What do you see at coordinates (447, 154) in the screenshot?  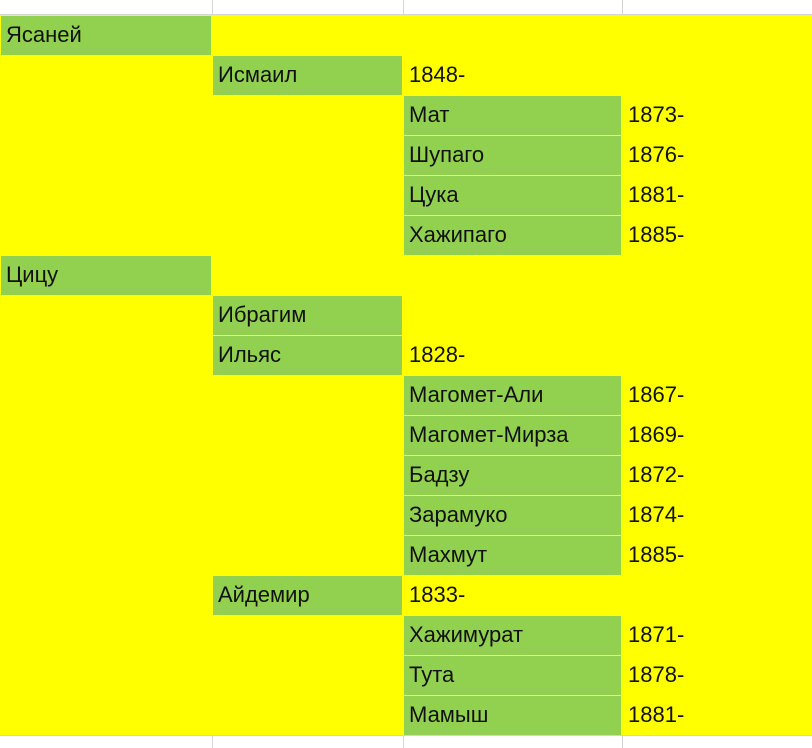 I see `child-name: Шупаго` at bounding box center [447, 154].